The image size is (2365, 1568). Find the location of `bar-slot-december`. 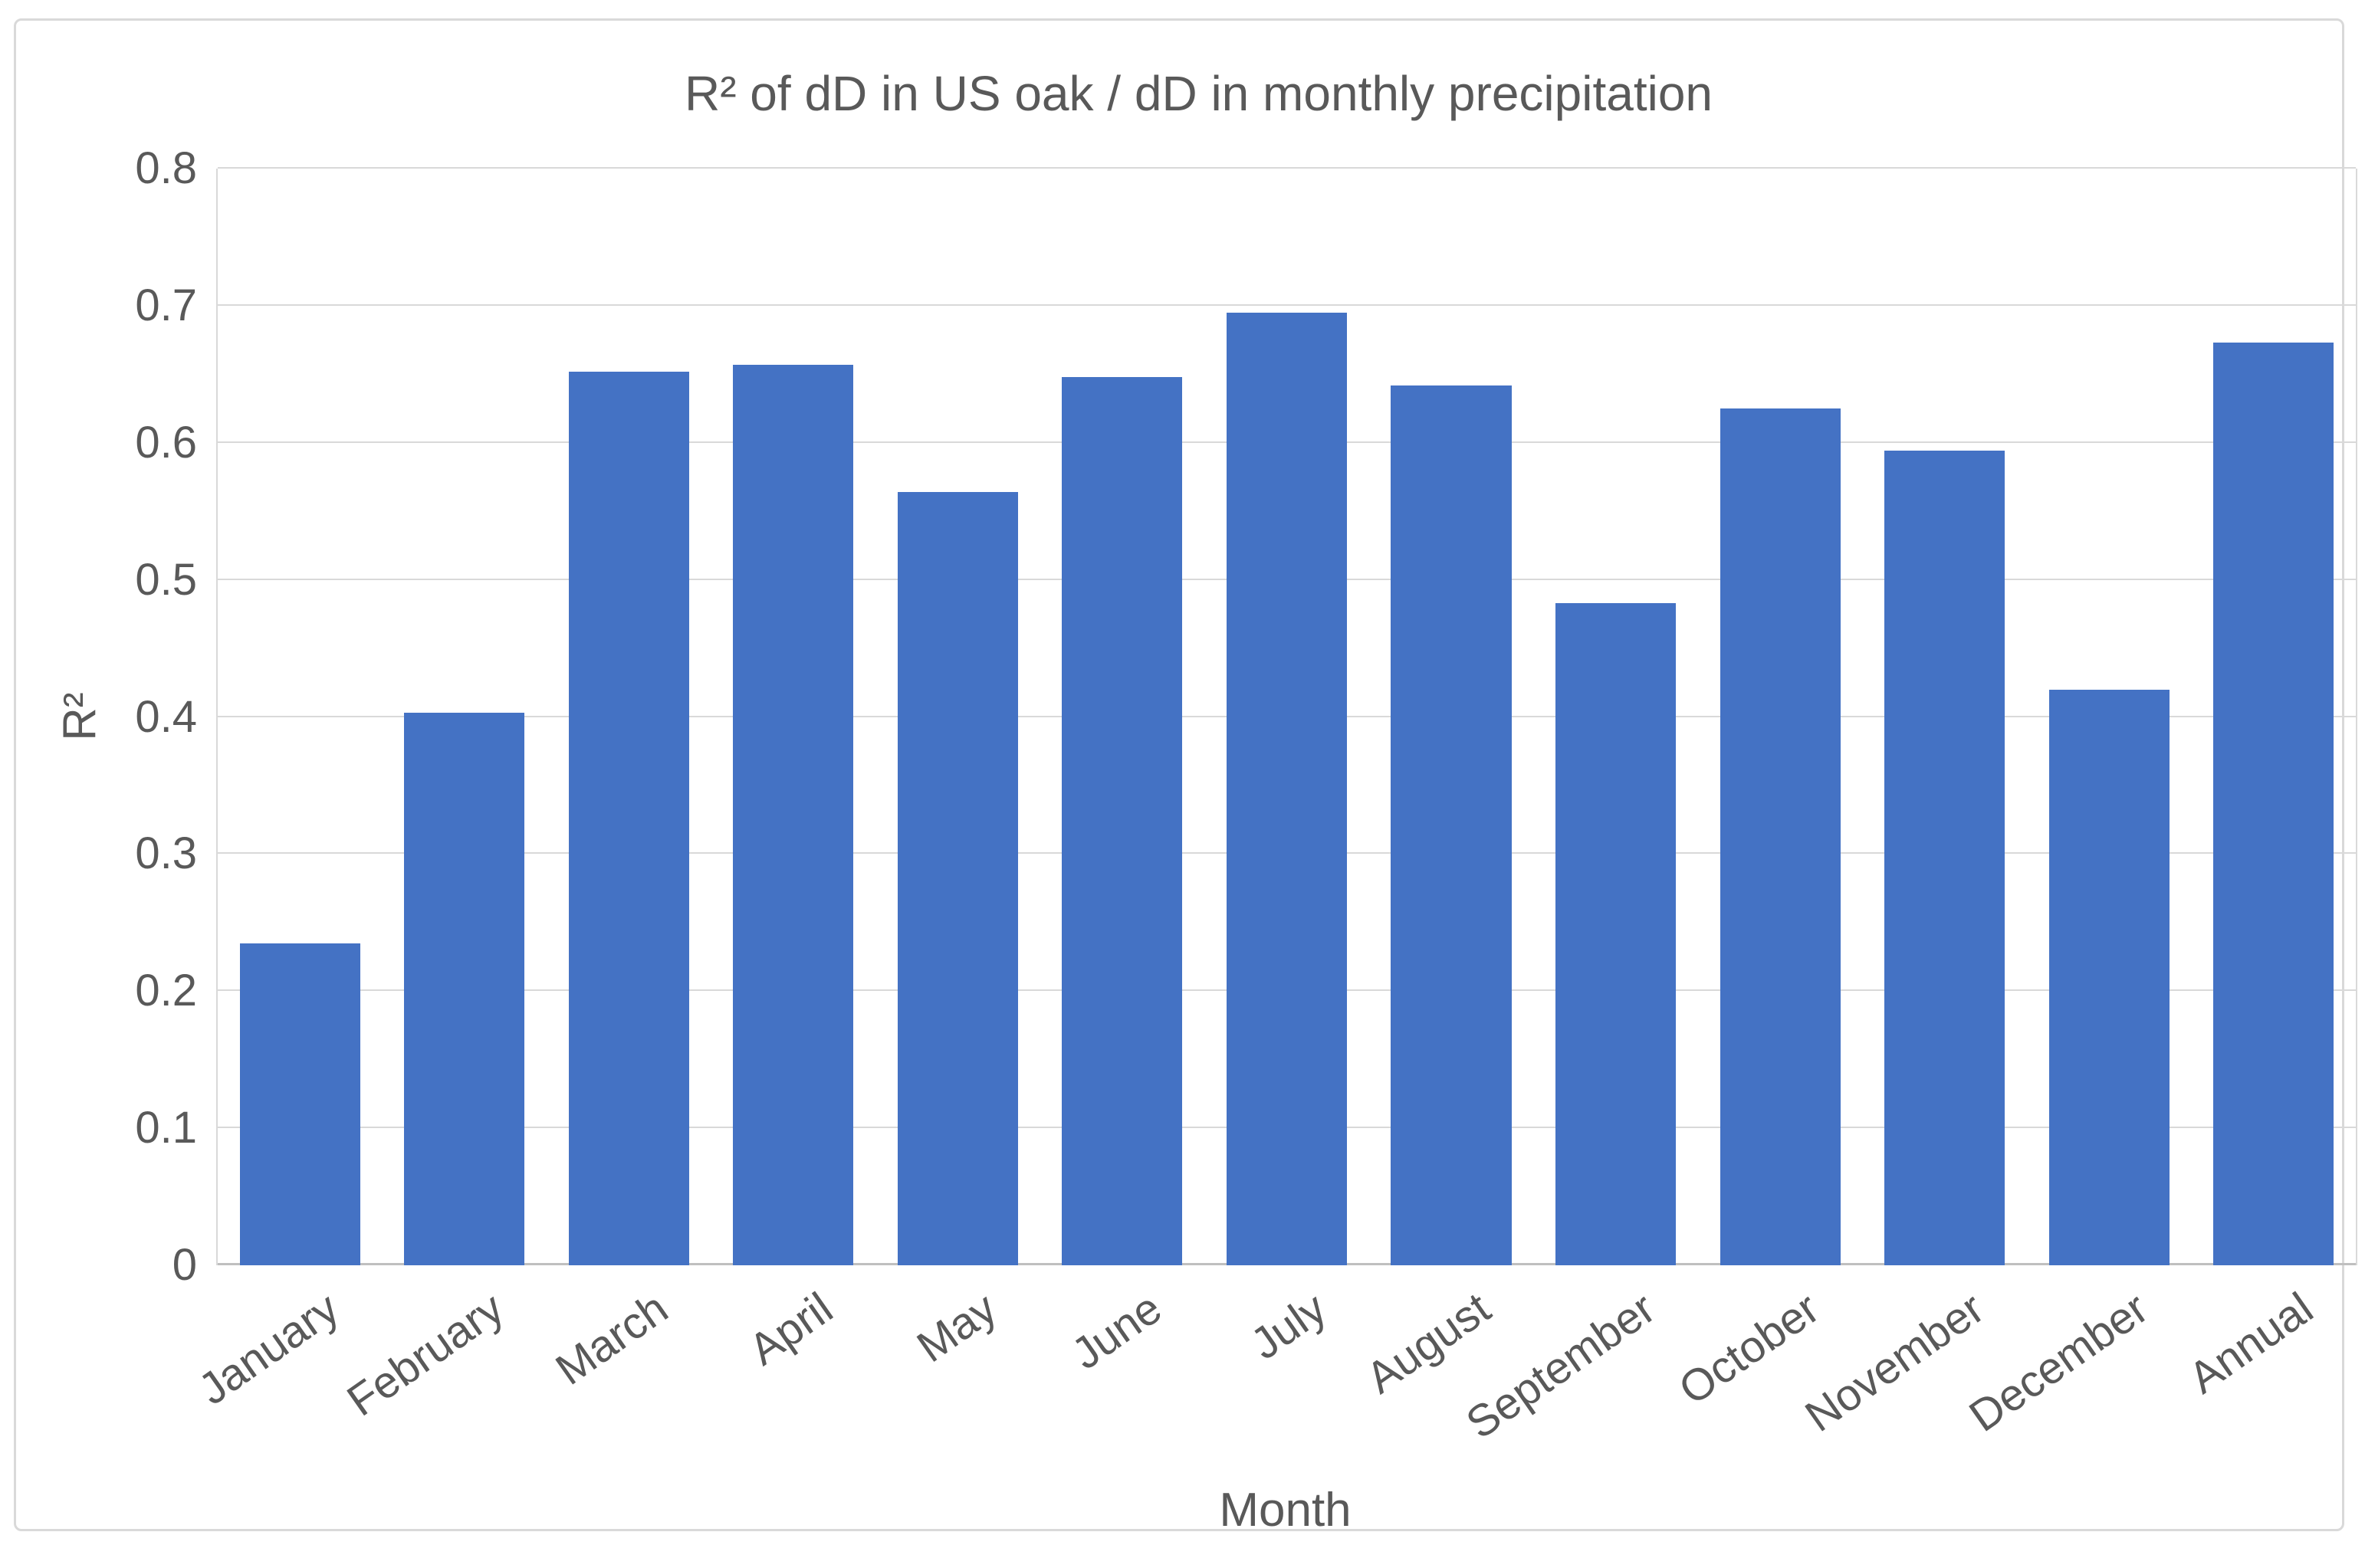

bar-slot-december is located at coordinates (2109, 717).